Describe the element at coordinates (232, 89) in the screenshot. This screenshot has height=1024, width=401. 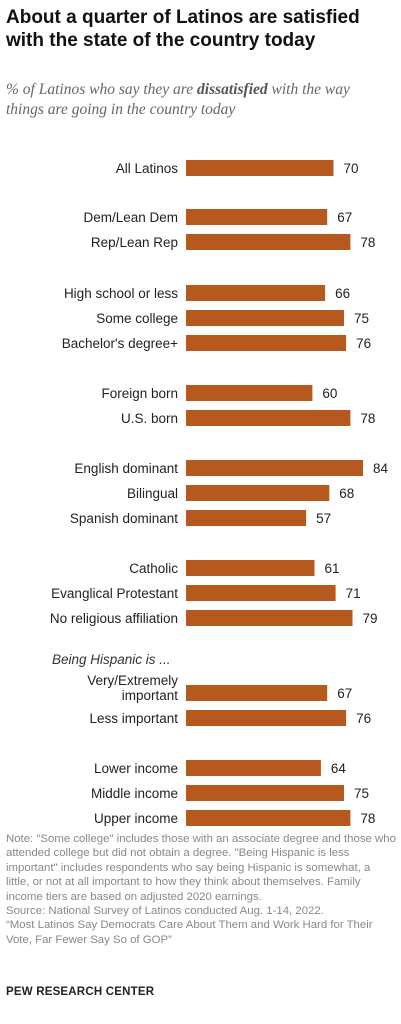
I see `subtitle-emphasis: dissatisfied` at that location.